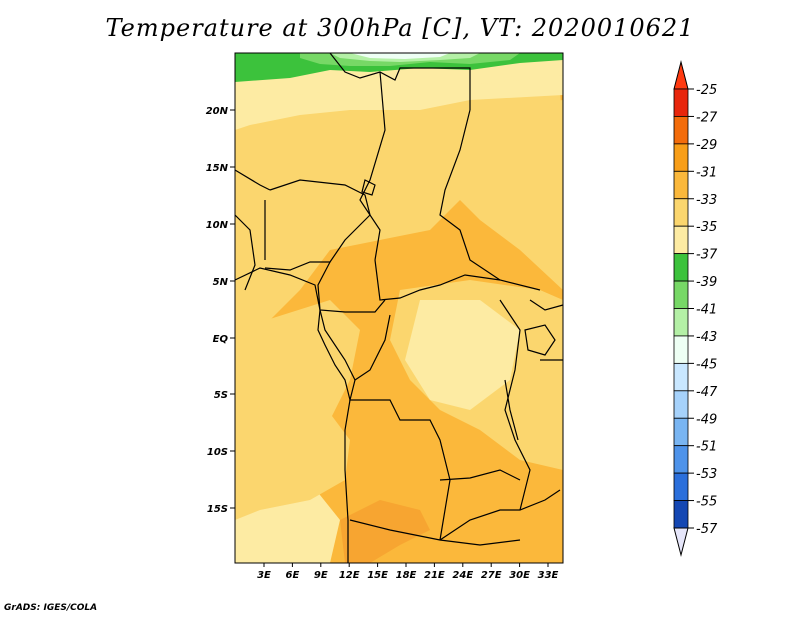 This screenshot has width=800, height=618. What do you see at coordinates (706, 419) in the screenshot?
I see `colorbar-label: -49` at bounding box center [706, 419].